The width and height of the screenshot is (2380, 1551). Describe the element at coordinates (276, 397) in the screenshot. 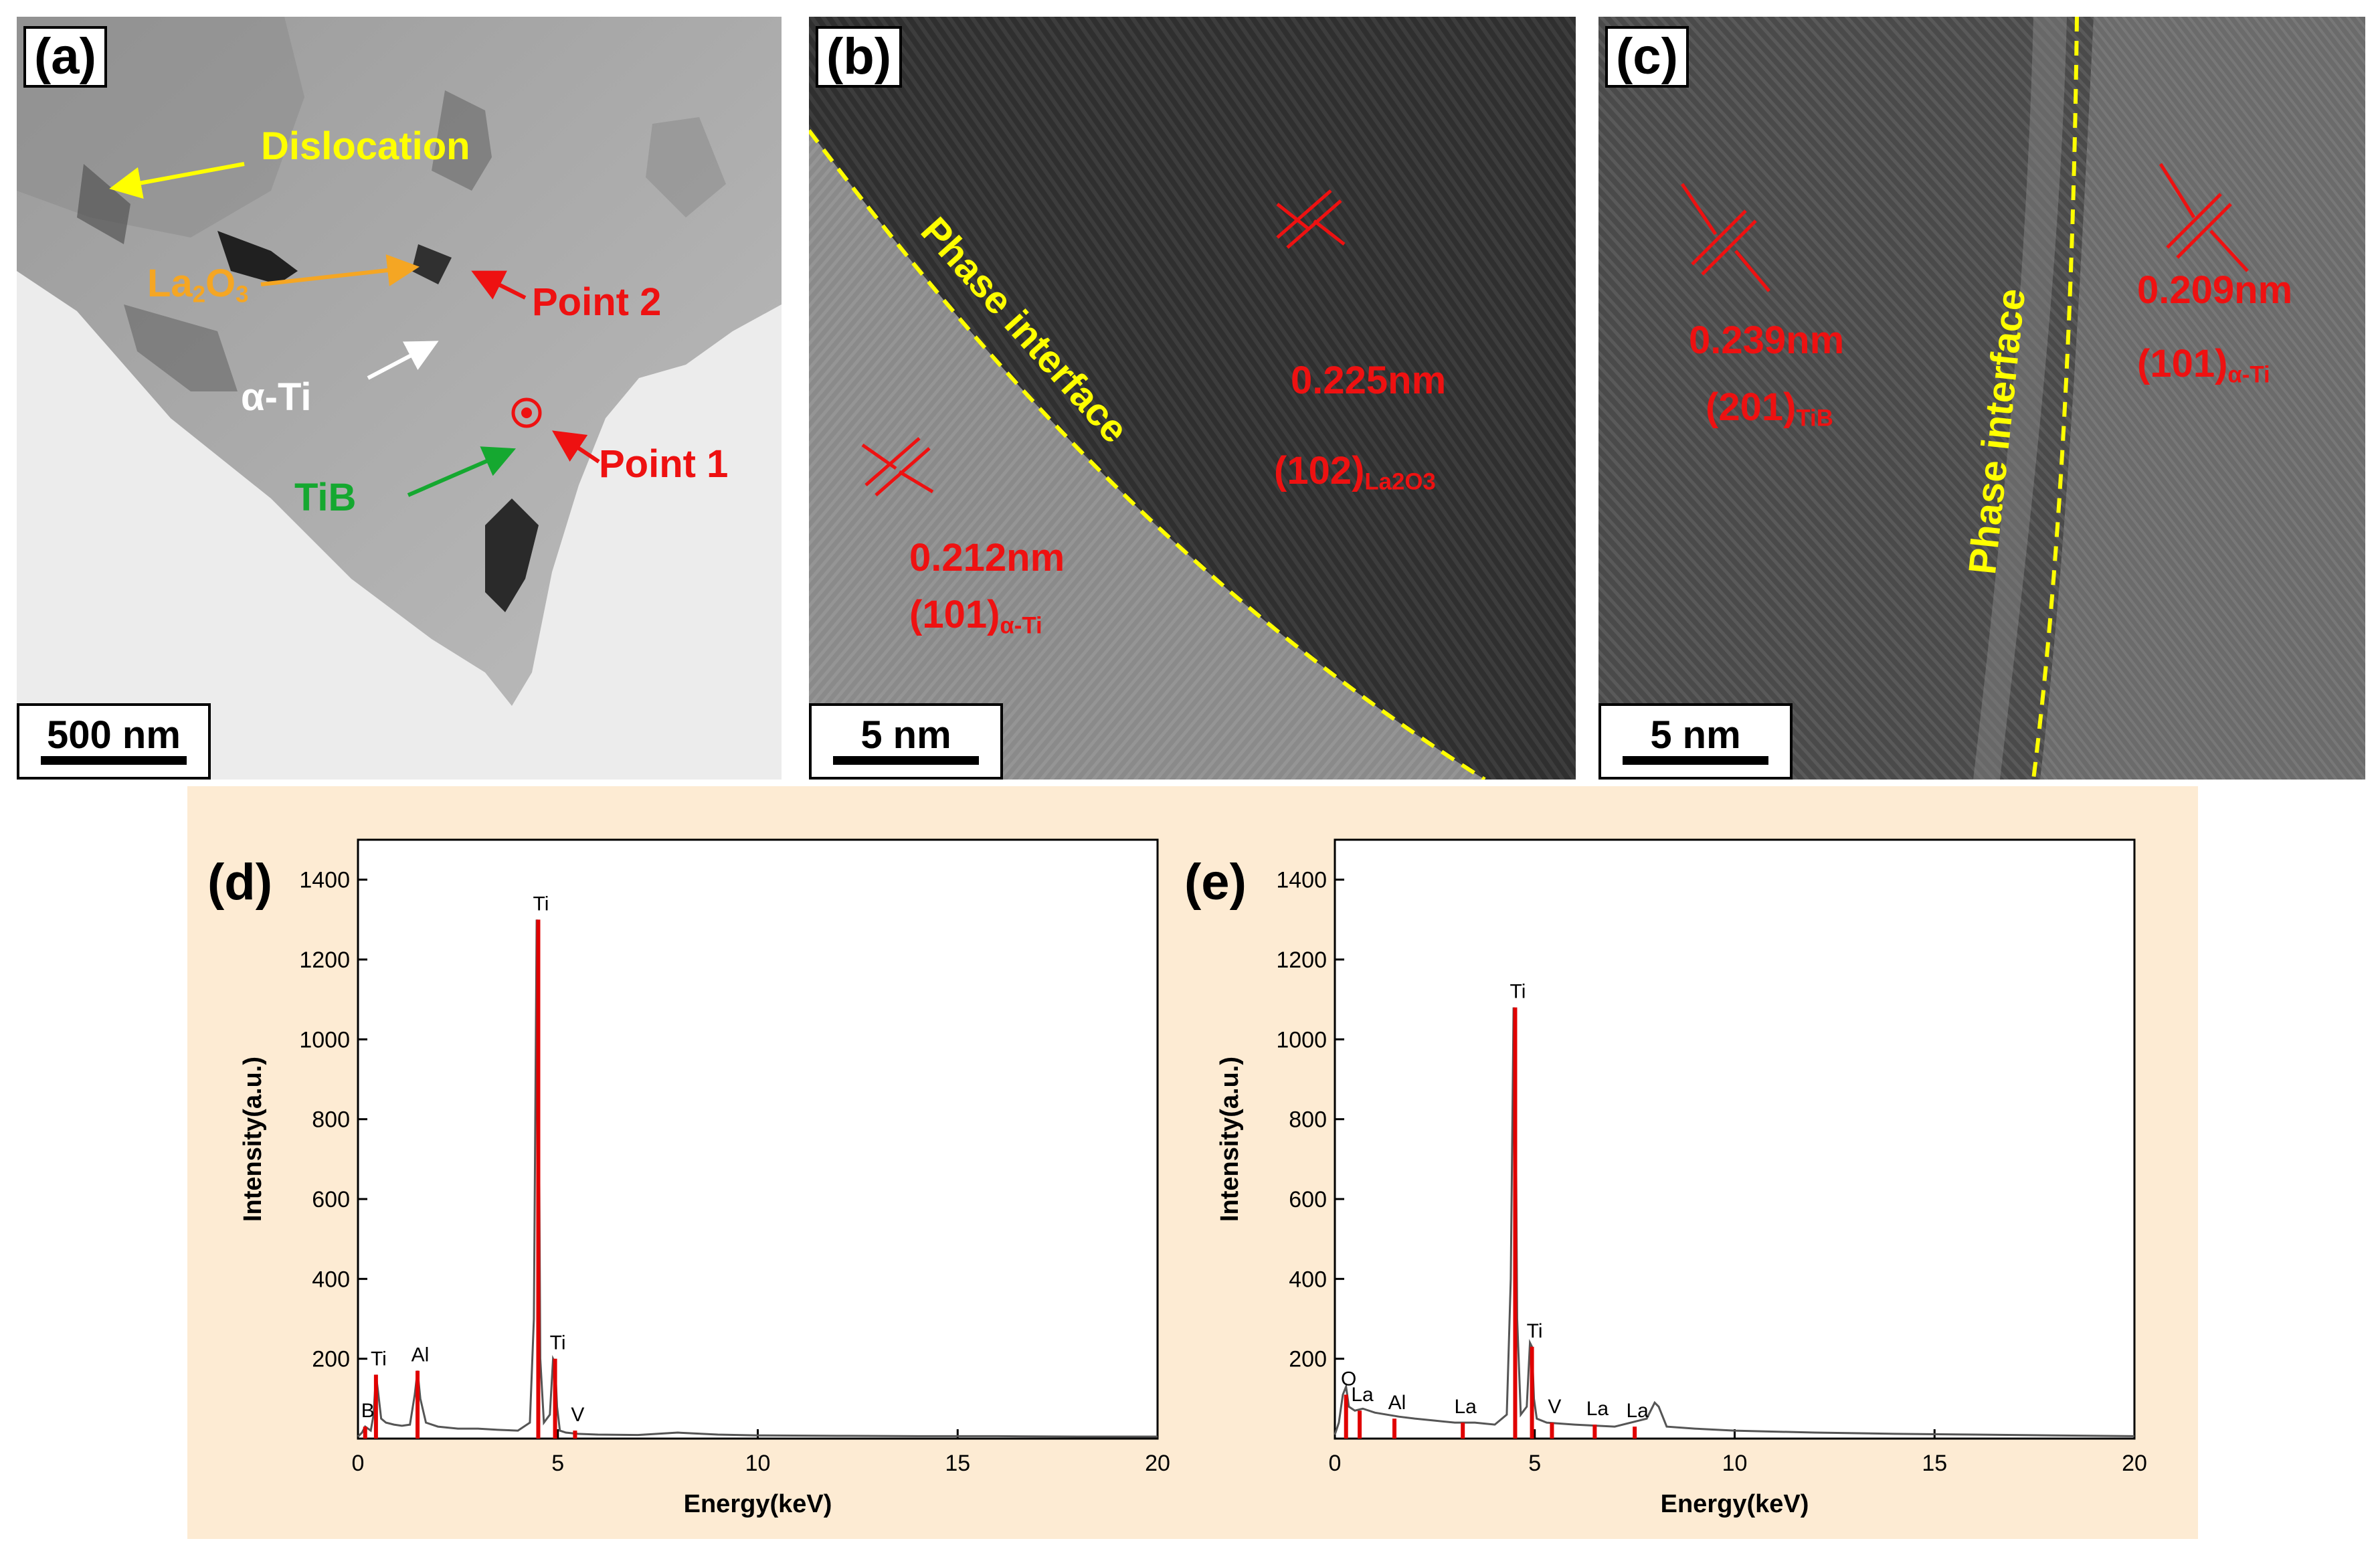

I see `alpha-ti-label: α-Ti` at that location.